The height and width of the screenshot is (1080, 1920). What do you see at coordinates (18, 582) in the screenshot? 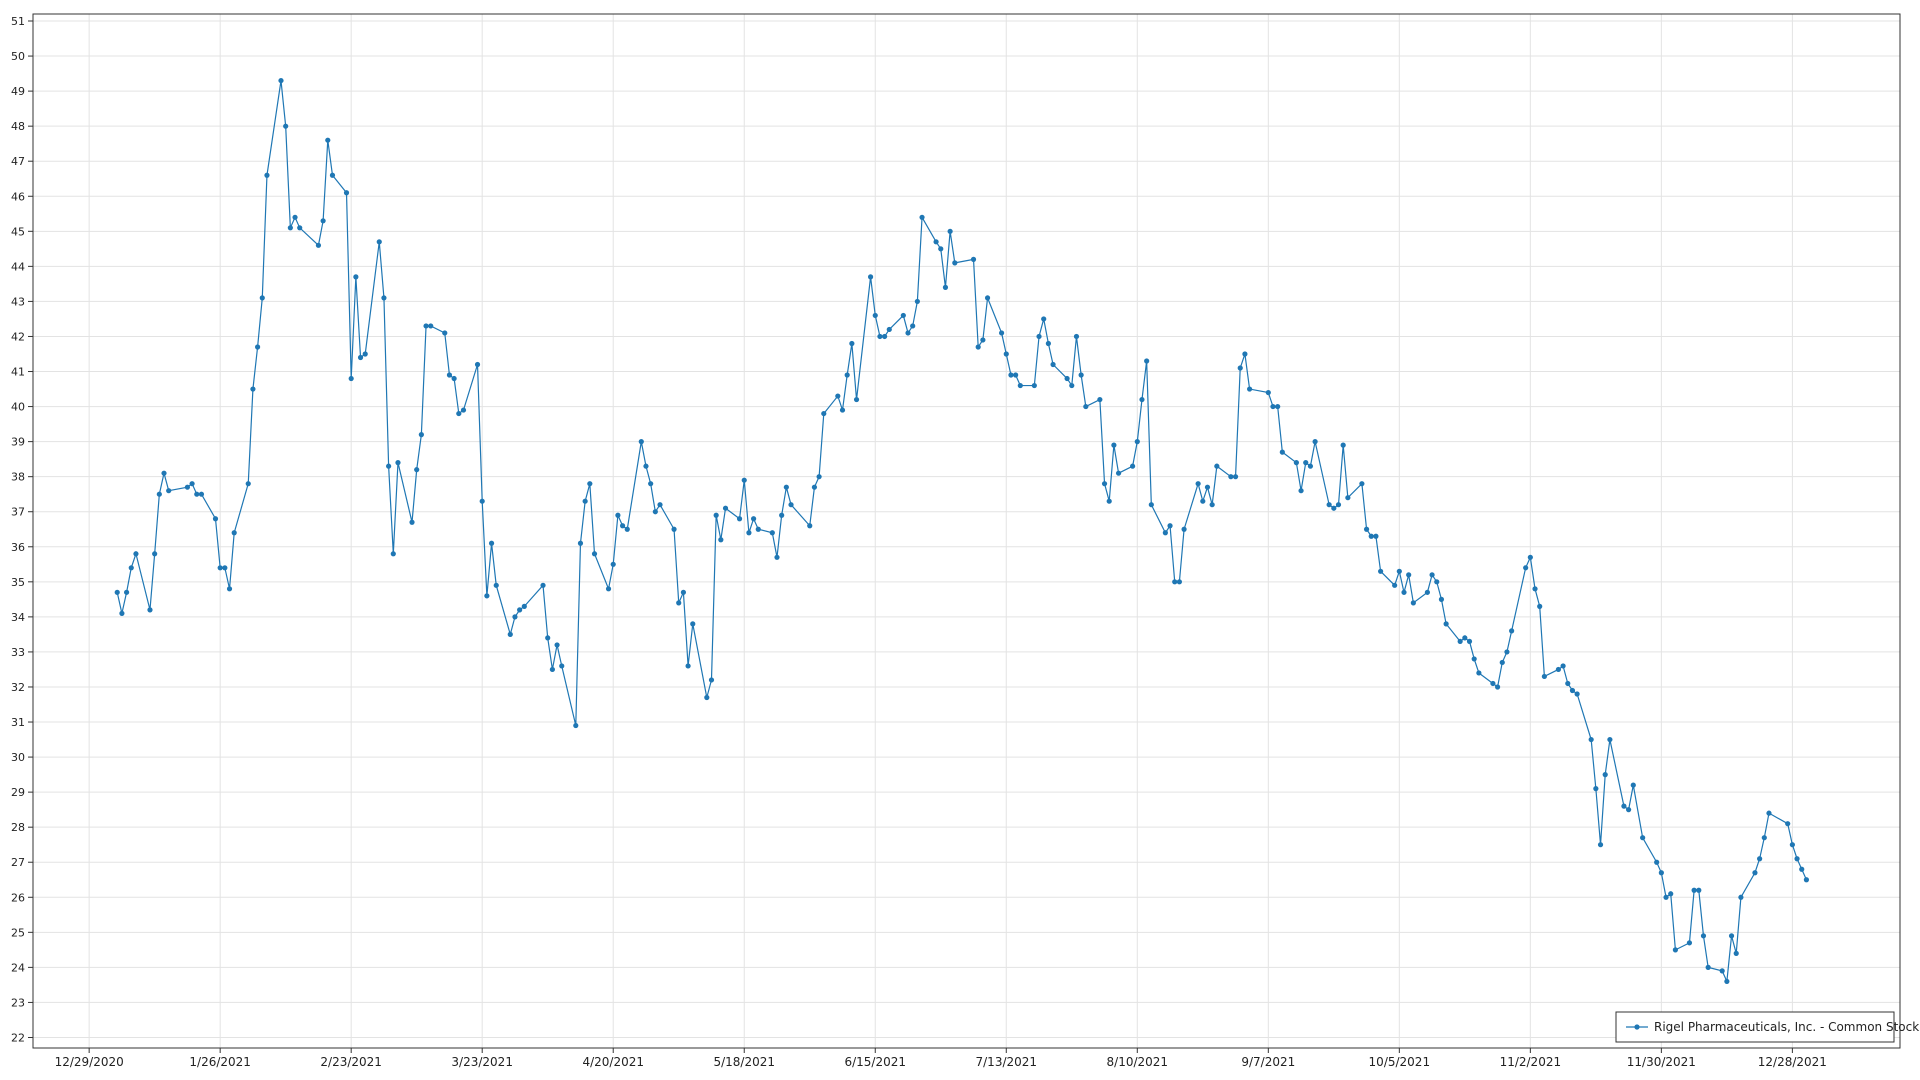
I see `y-tick-label: 35` at bounding box center [18, 582].